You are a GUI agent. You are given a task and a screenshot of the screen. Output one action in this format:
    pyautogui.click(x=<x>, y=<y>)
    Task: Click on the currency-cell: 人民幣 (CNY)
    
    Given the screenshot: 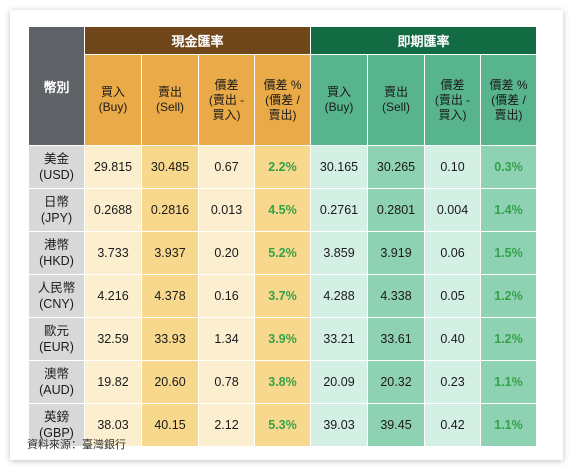 What is the action you would take?
    pyautogui.click(x=56, y=296)
    